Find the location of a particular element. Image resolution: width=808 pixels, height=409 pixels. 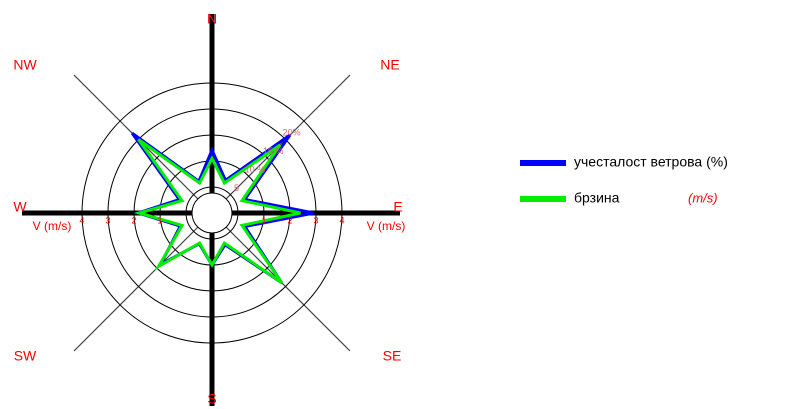

r-tick-label: 5 is located at coordinates (236, 188).